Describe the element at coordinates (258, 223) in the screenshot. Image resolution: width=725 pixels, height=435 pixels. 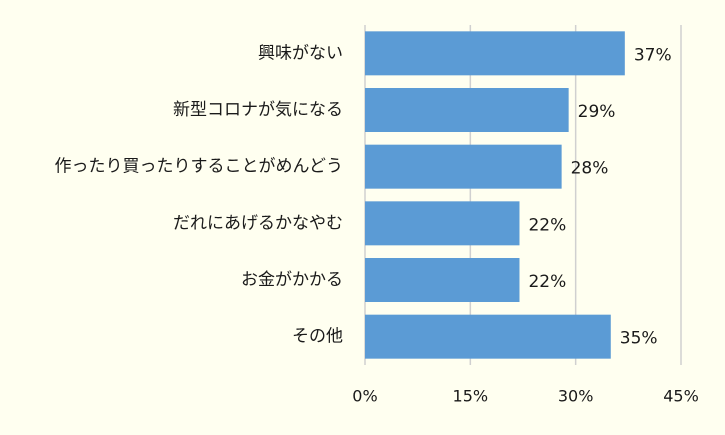
I see `category-label-3: だれにあげるかなやむ` at that location.